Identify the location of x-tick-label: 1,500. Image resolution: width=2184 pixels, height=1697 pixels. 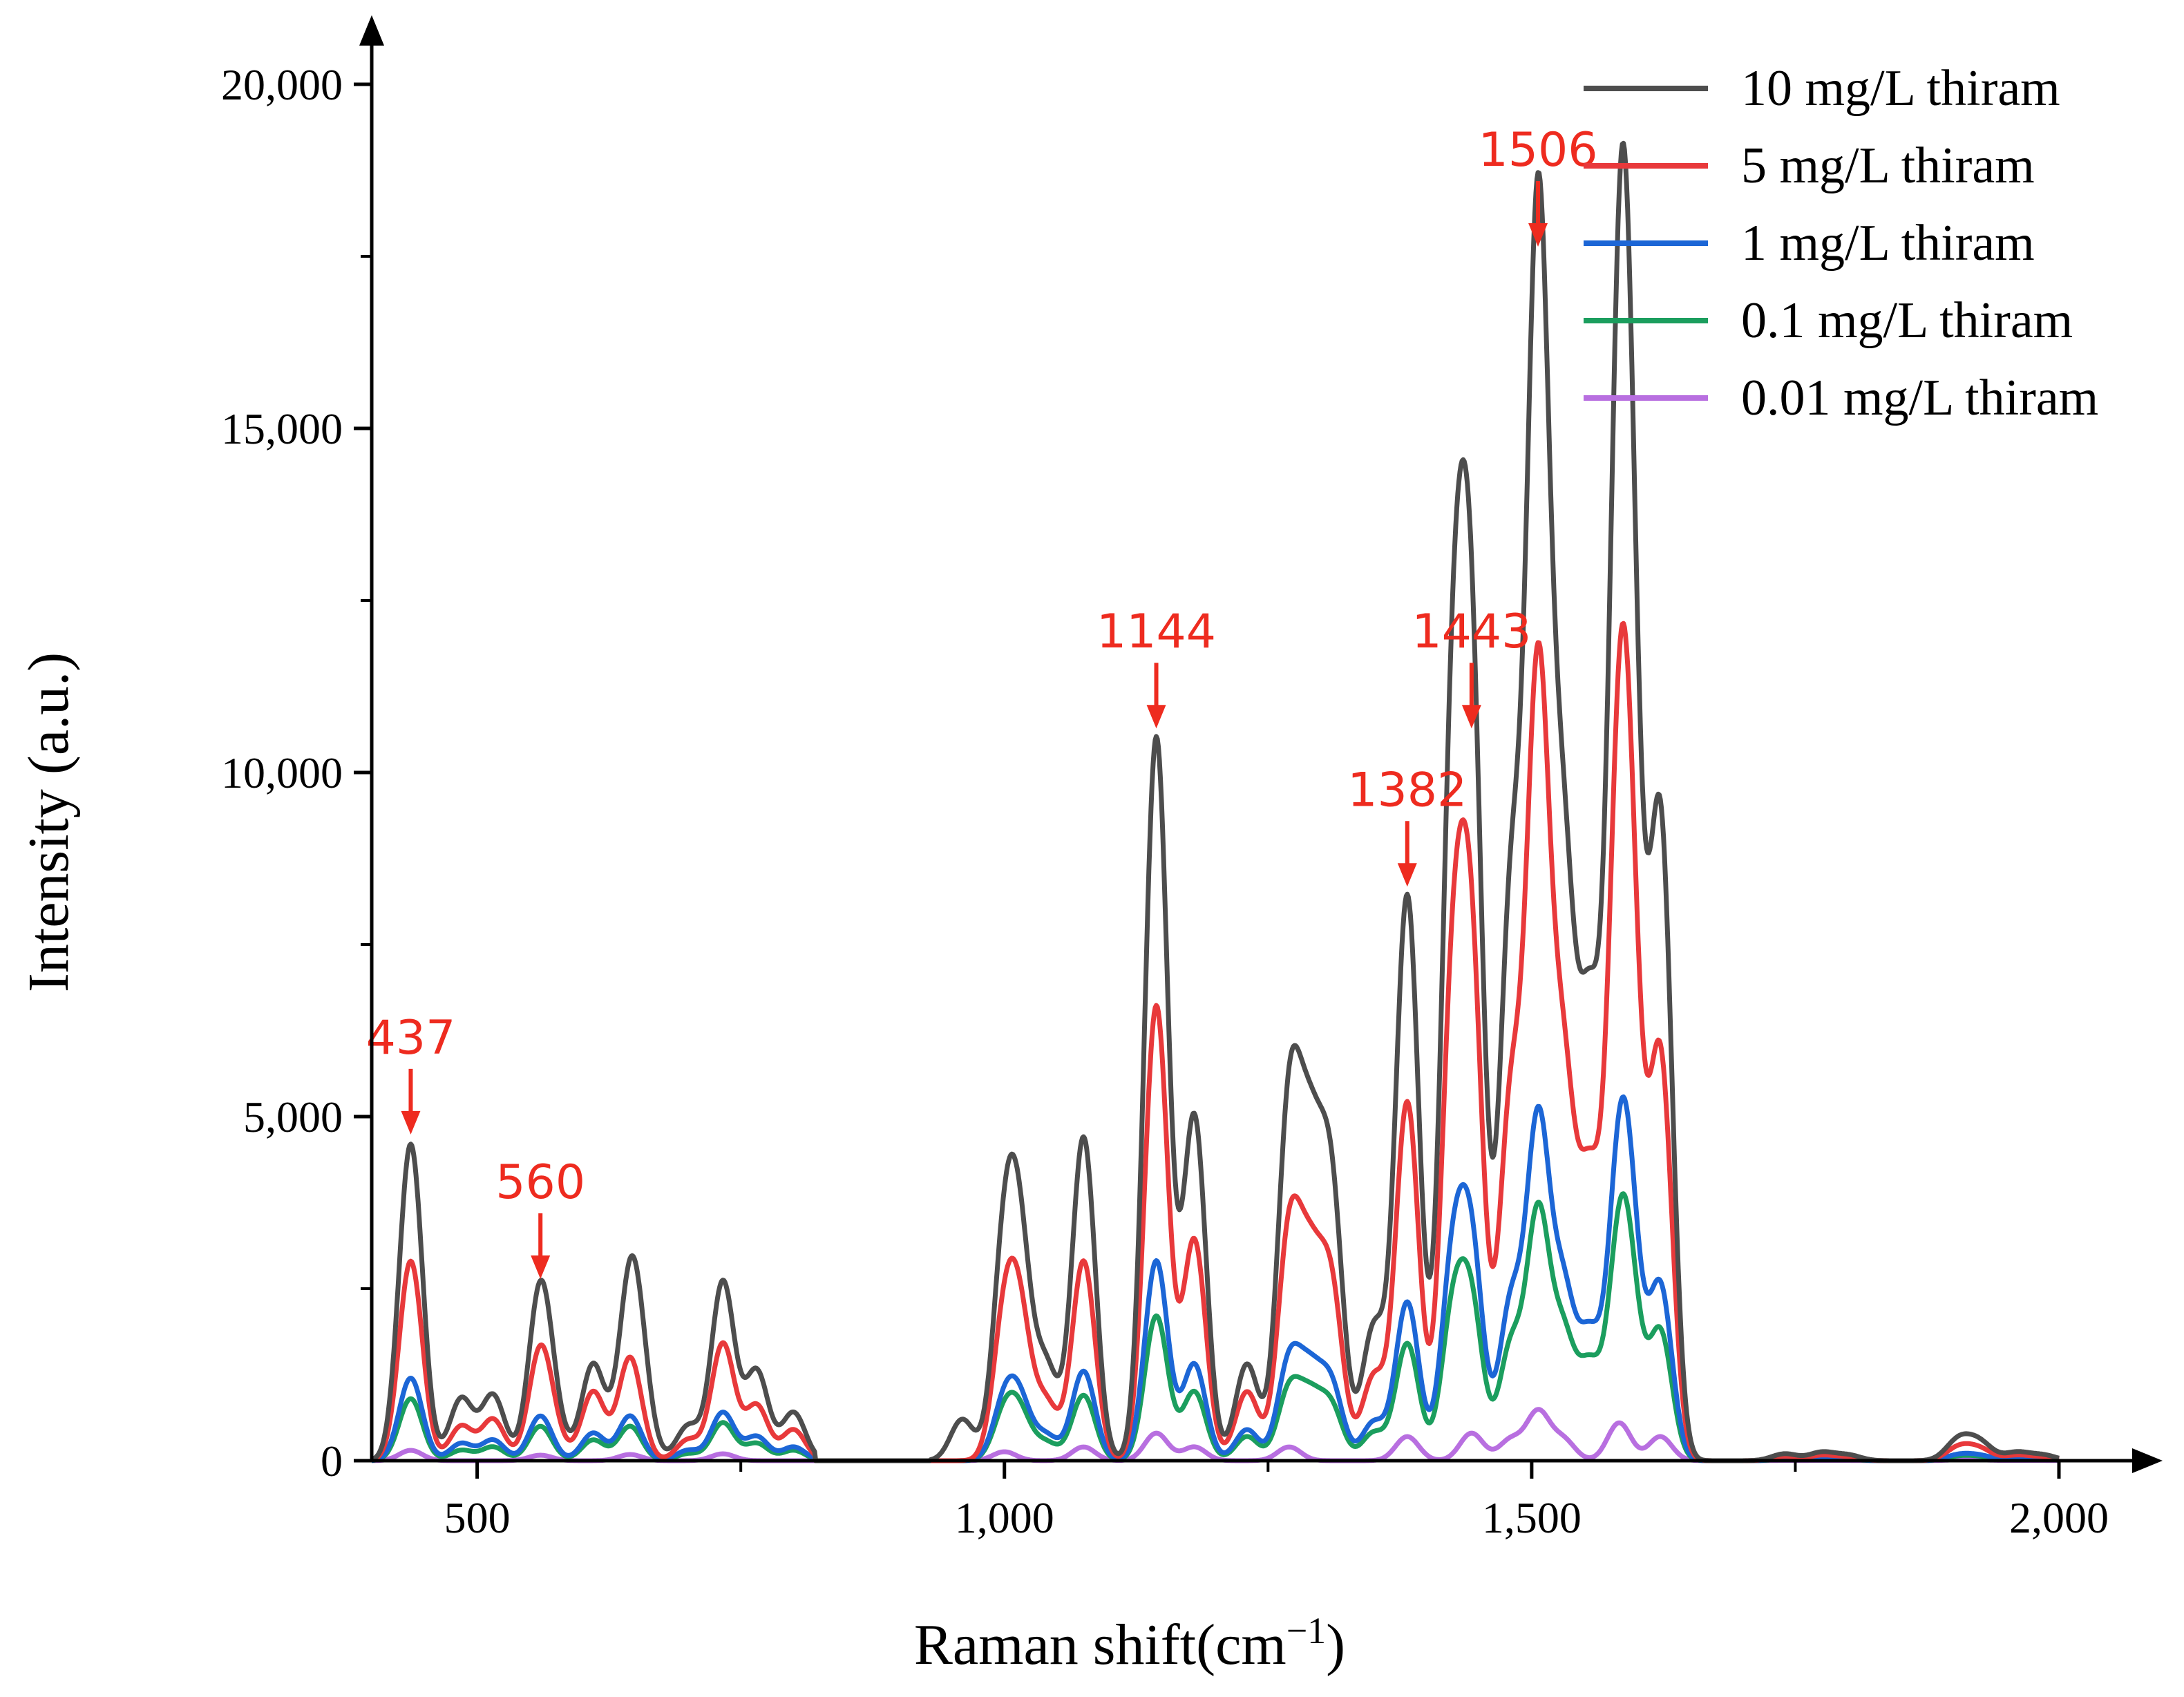
(1532, 1517).